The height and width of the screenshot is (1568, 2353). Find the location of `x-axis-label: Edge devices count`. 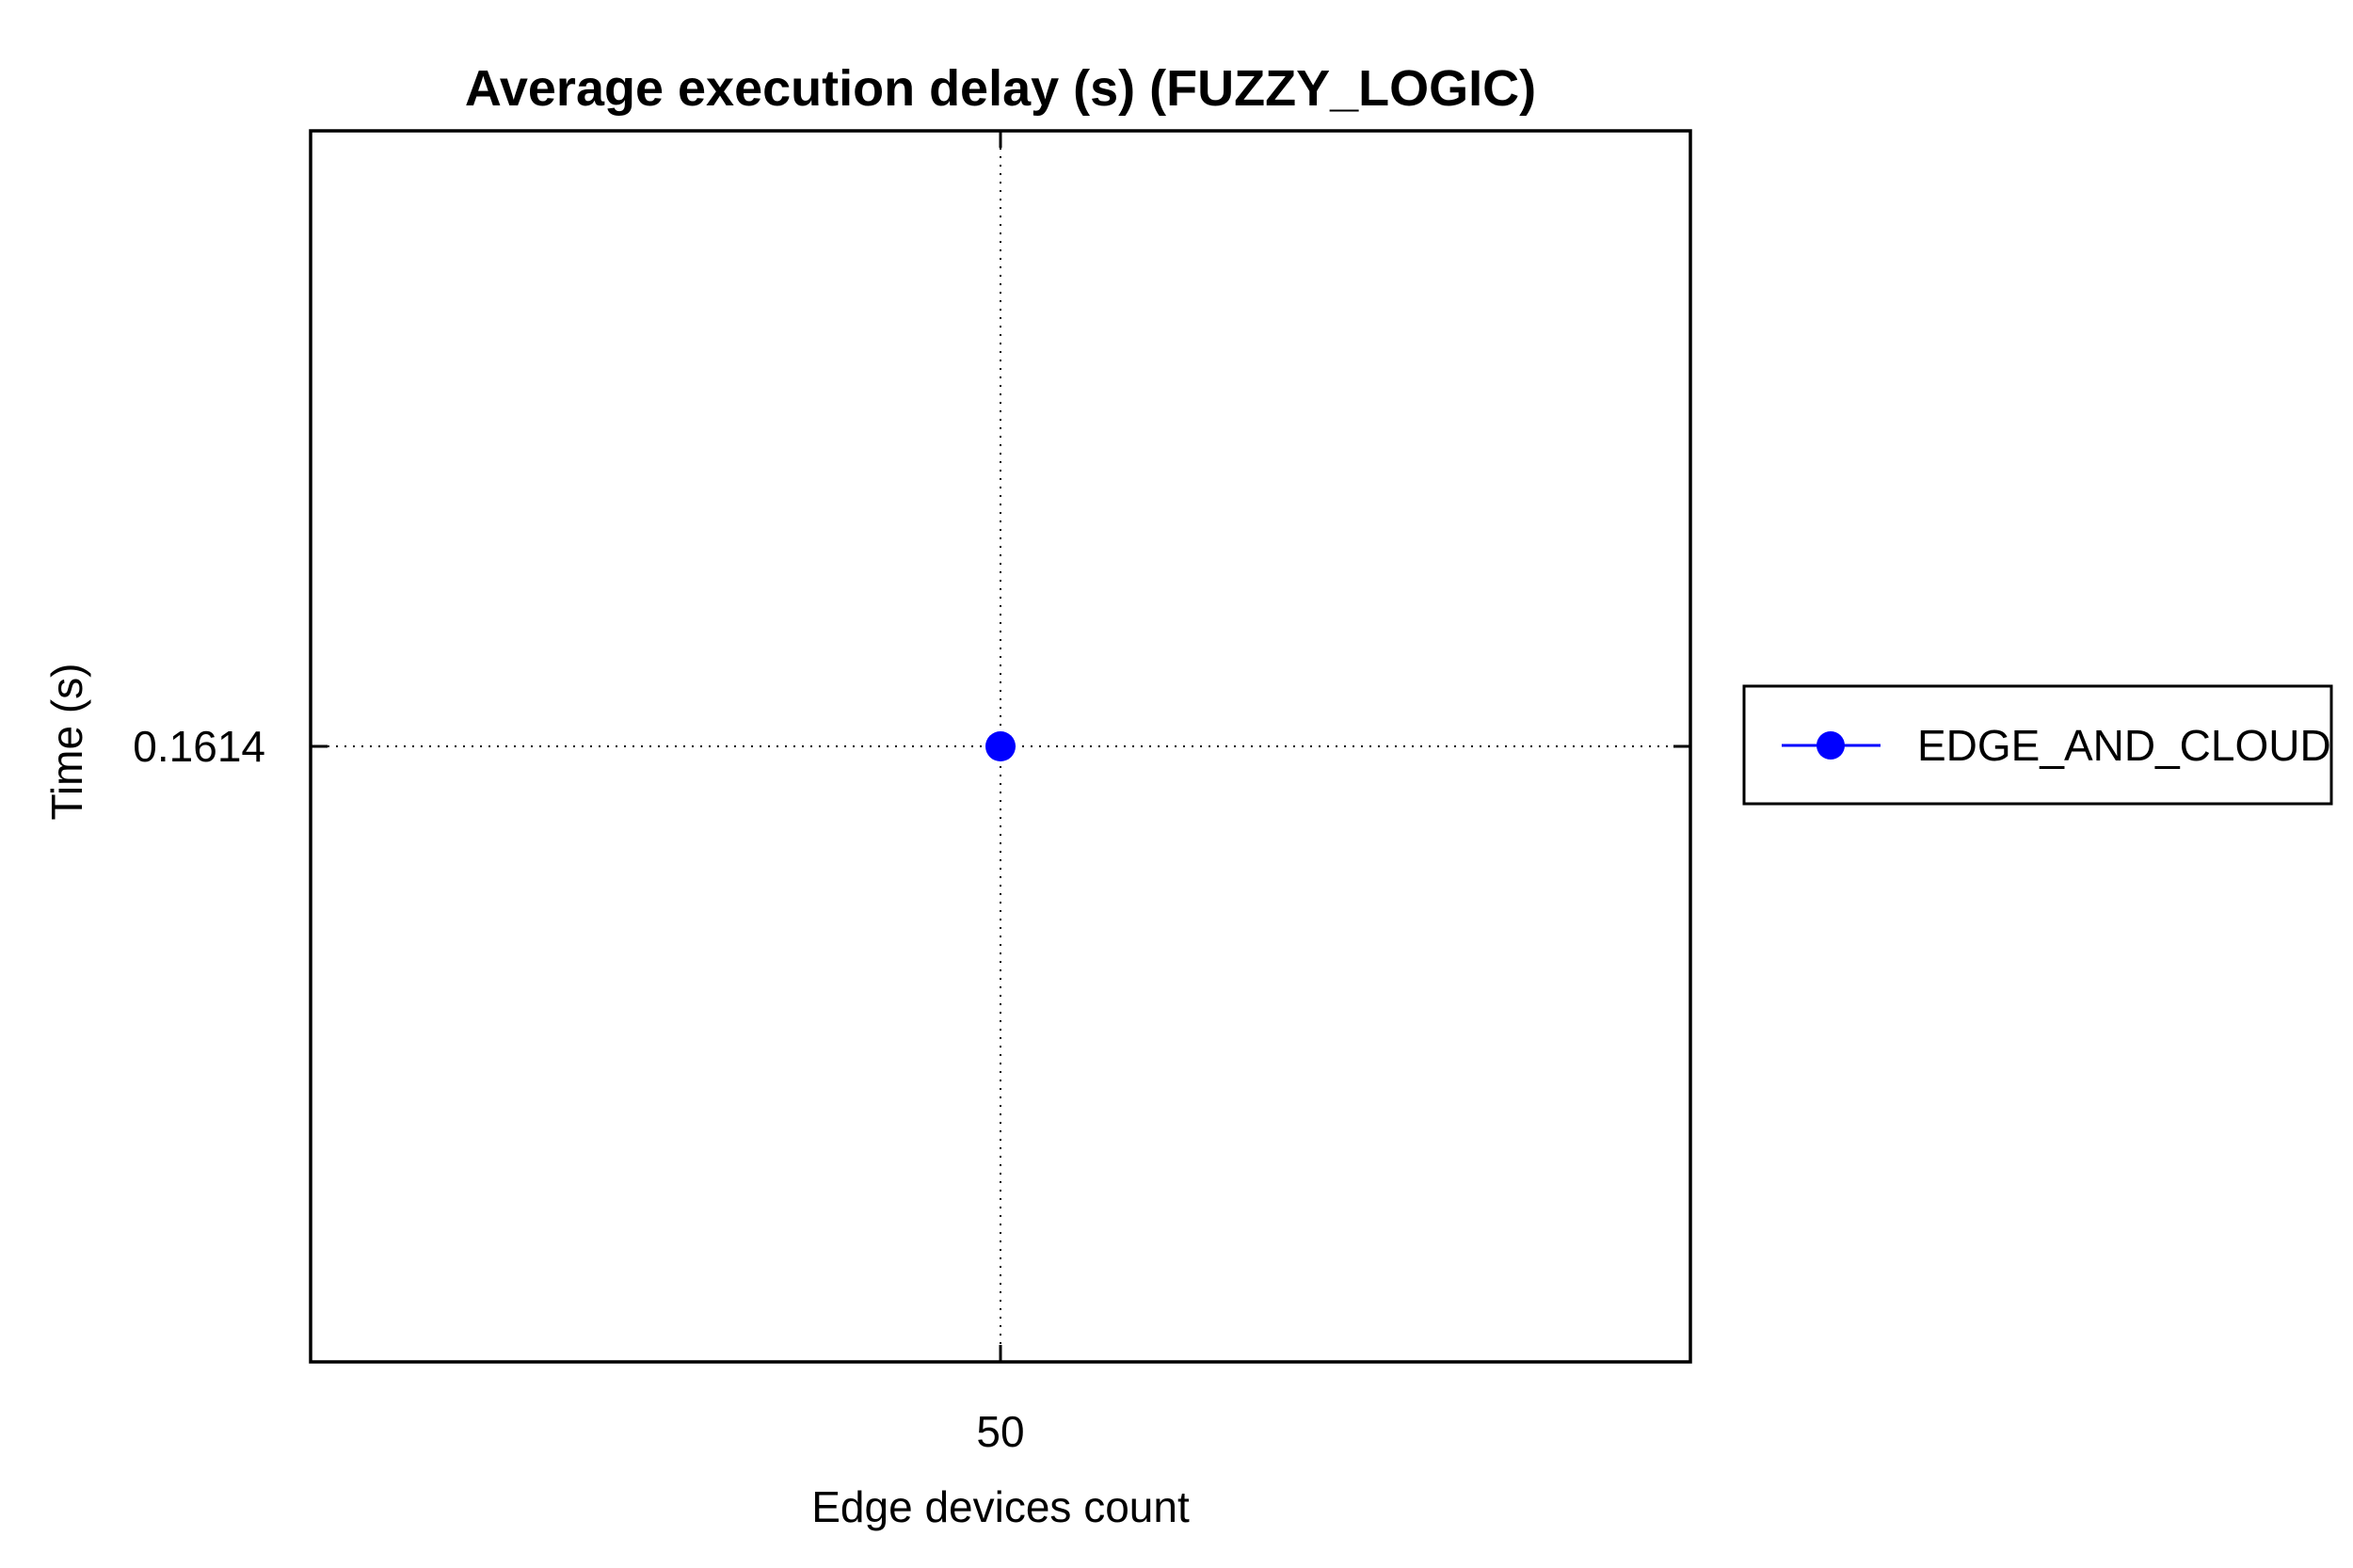

x-axis-label: Edge devices count is located at coordinates (1001, 1506).